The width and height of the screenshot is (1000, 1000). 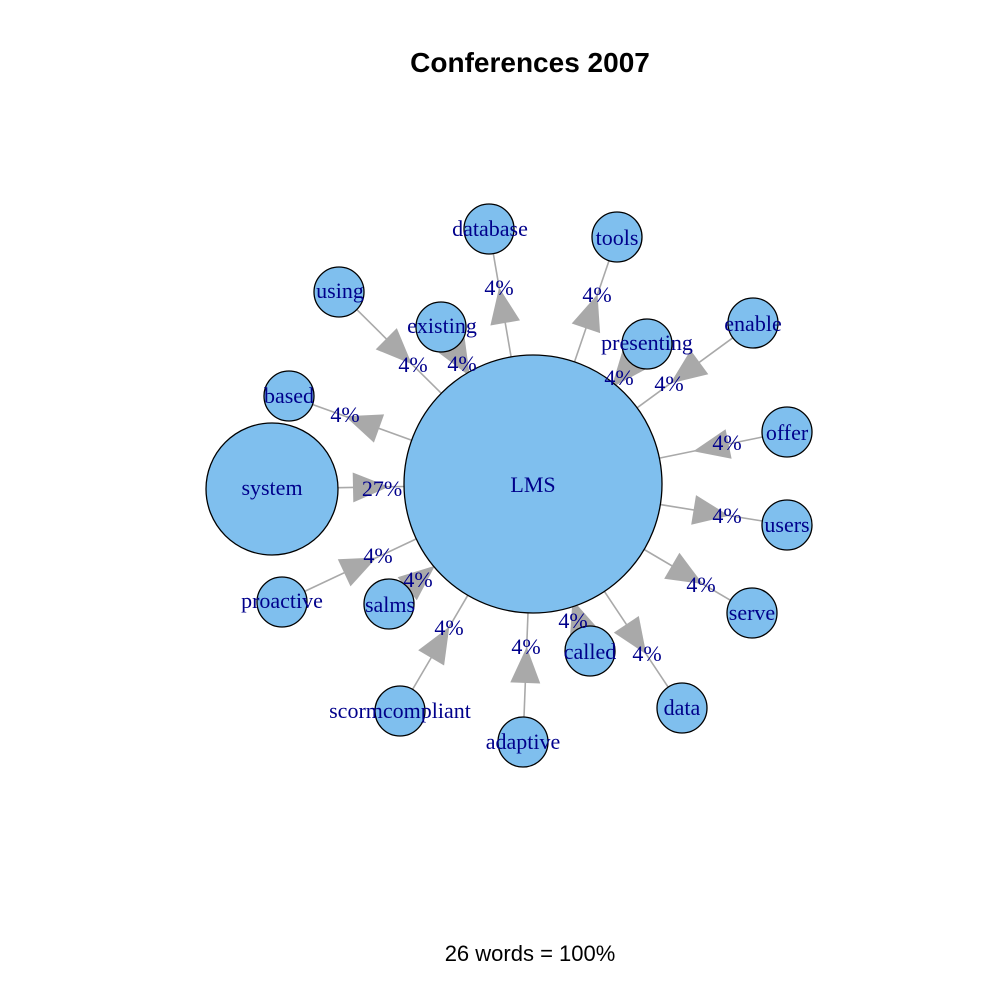 I want to click on node-label-tools: tools, so click(x=617, y=237).